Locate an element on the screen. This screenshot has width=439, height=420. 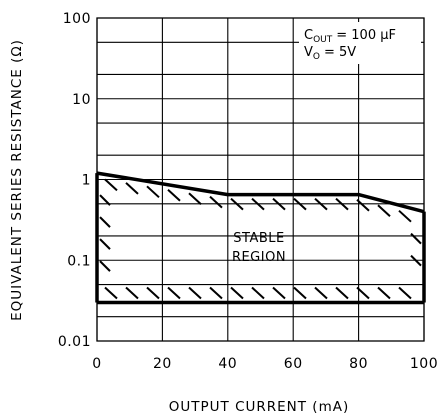
x-tick-label: 60 is located at coordinates (293, 364).